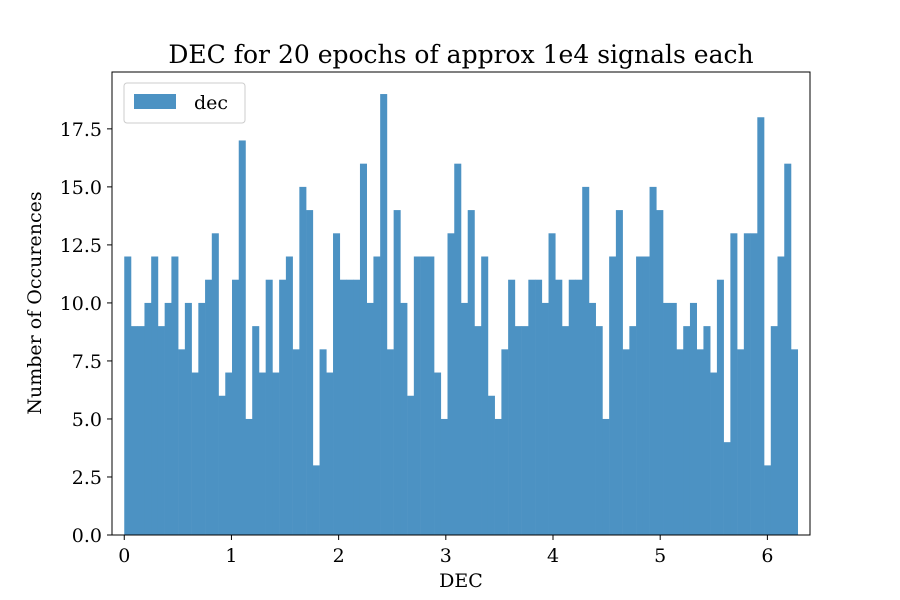 The image size is (900, 600). Describe the element at coordinates (660, 556) in the screenshot. I see `x-tick-label: 5` at that location.